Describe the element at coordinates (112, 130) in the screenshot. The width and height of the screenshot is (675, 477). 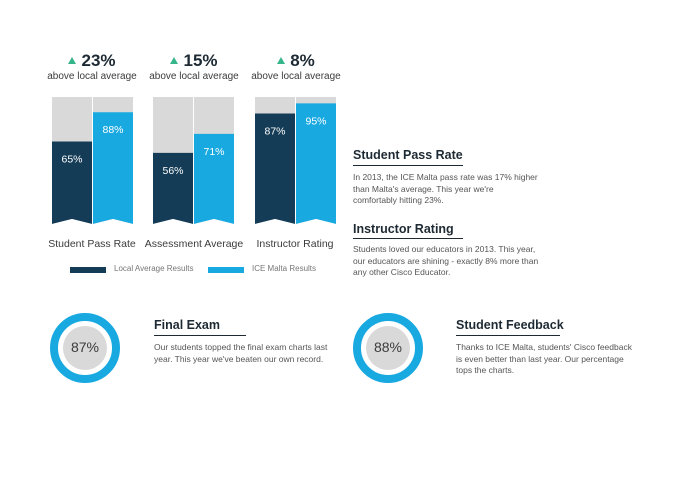
I see `bar-value-label: 88%` at that location.